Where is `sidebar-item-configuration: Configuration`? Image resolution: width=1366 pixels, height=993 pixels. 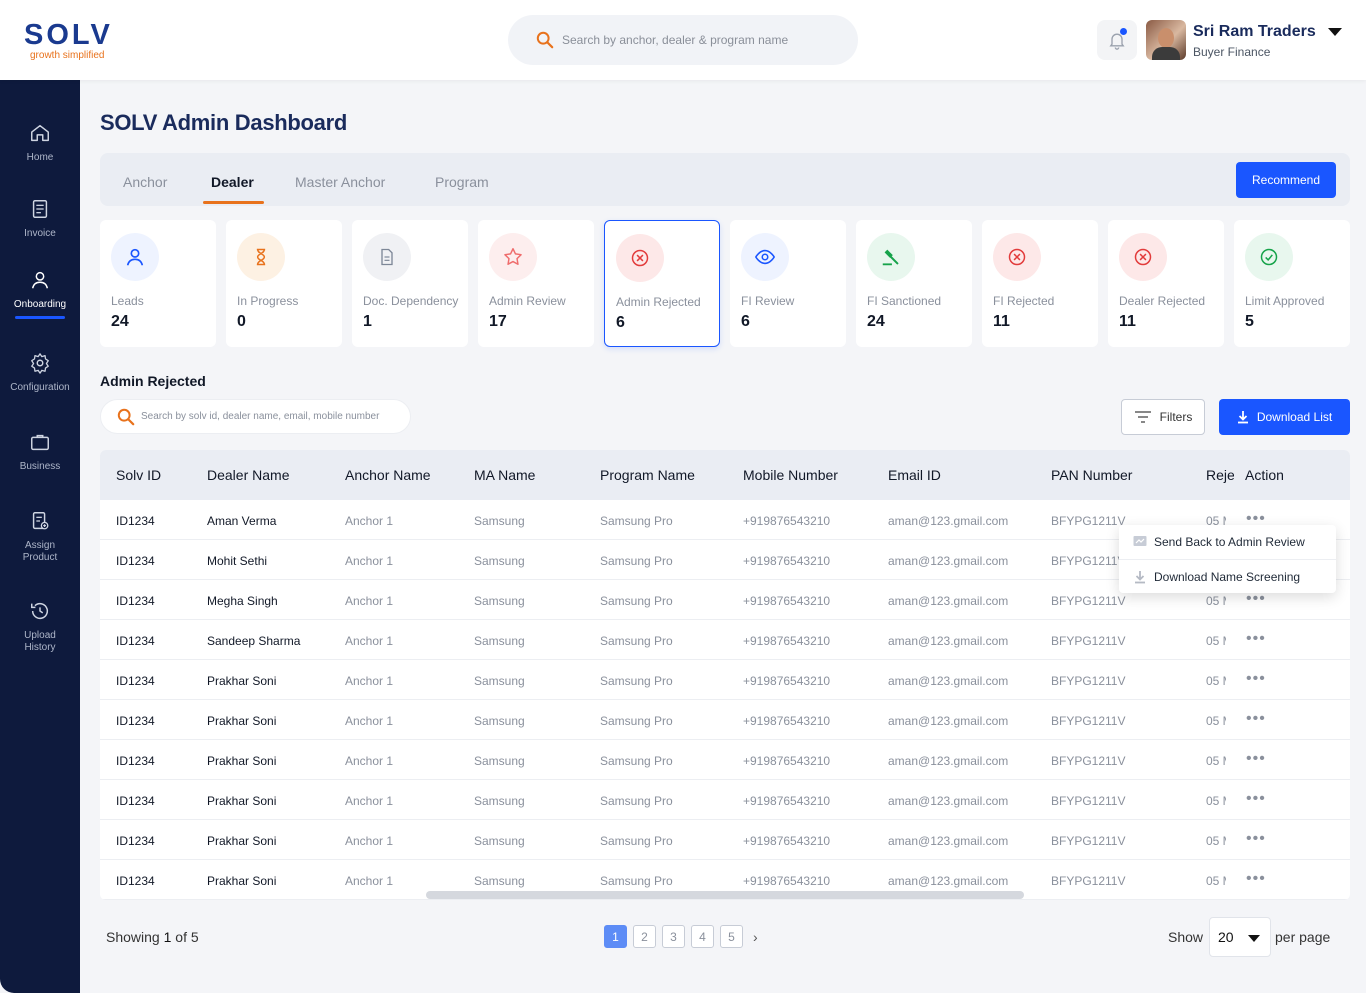
sidebar-item-configuration: Configuration is located at coordinates (40, 373).